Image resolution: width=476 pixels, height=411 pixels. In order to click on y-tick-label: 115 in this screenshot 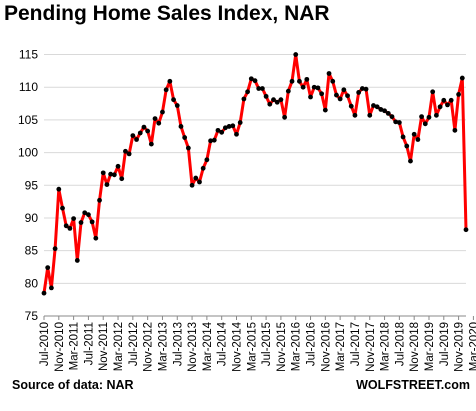, I will do `click(28, 55)`.